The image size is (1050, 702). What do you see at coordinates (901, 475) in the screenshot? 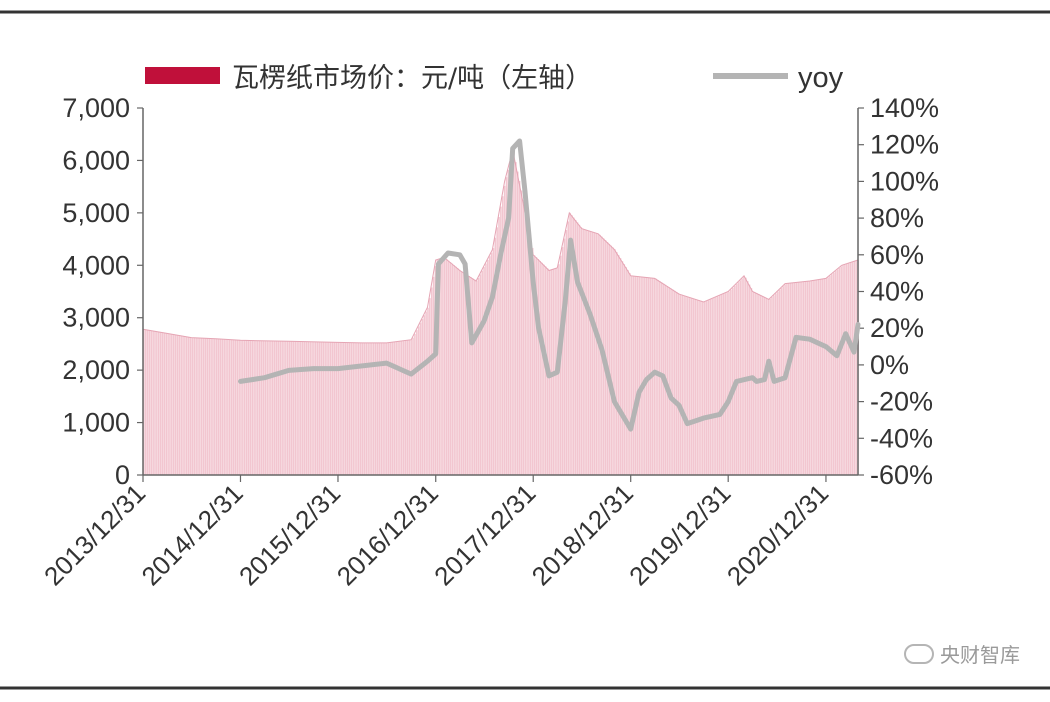
I see `right-tick-label: -60%` at bounding box center [901, 475].